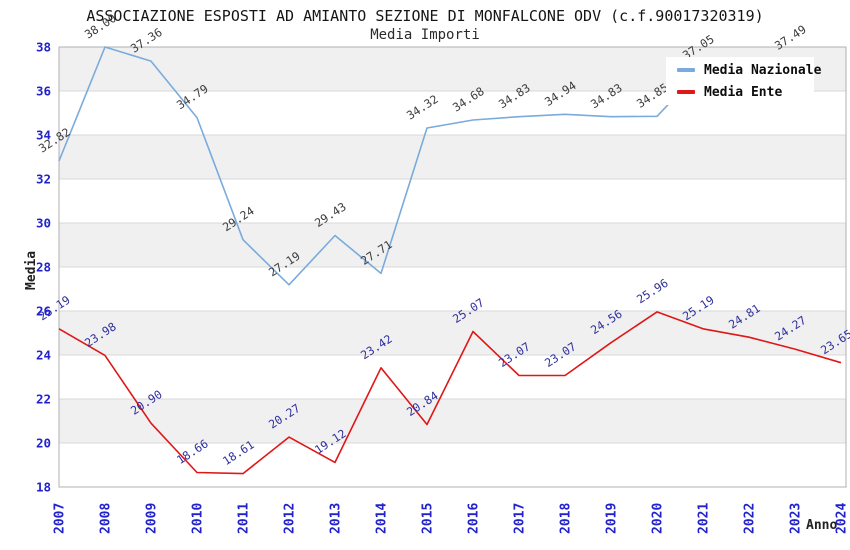  Describe the element at coordinates (704, 518) in the screenshot. I see `x-tick-label: 2021` at that location.